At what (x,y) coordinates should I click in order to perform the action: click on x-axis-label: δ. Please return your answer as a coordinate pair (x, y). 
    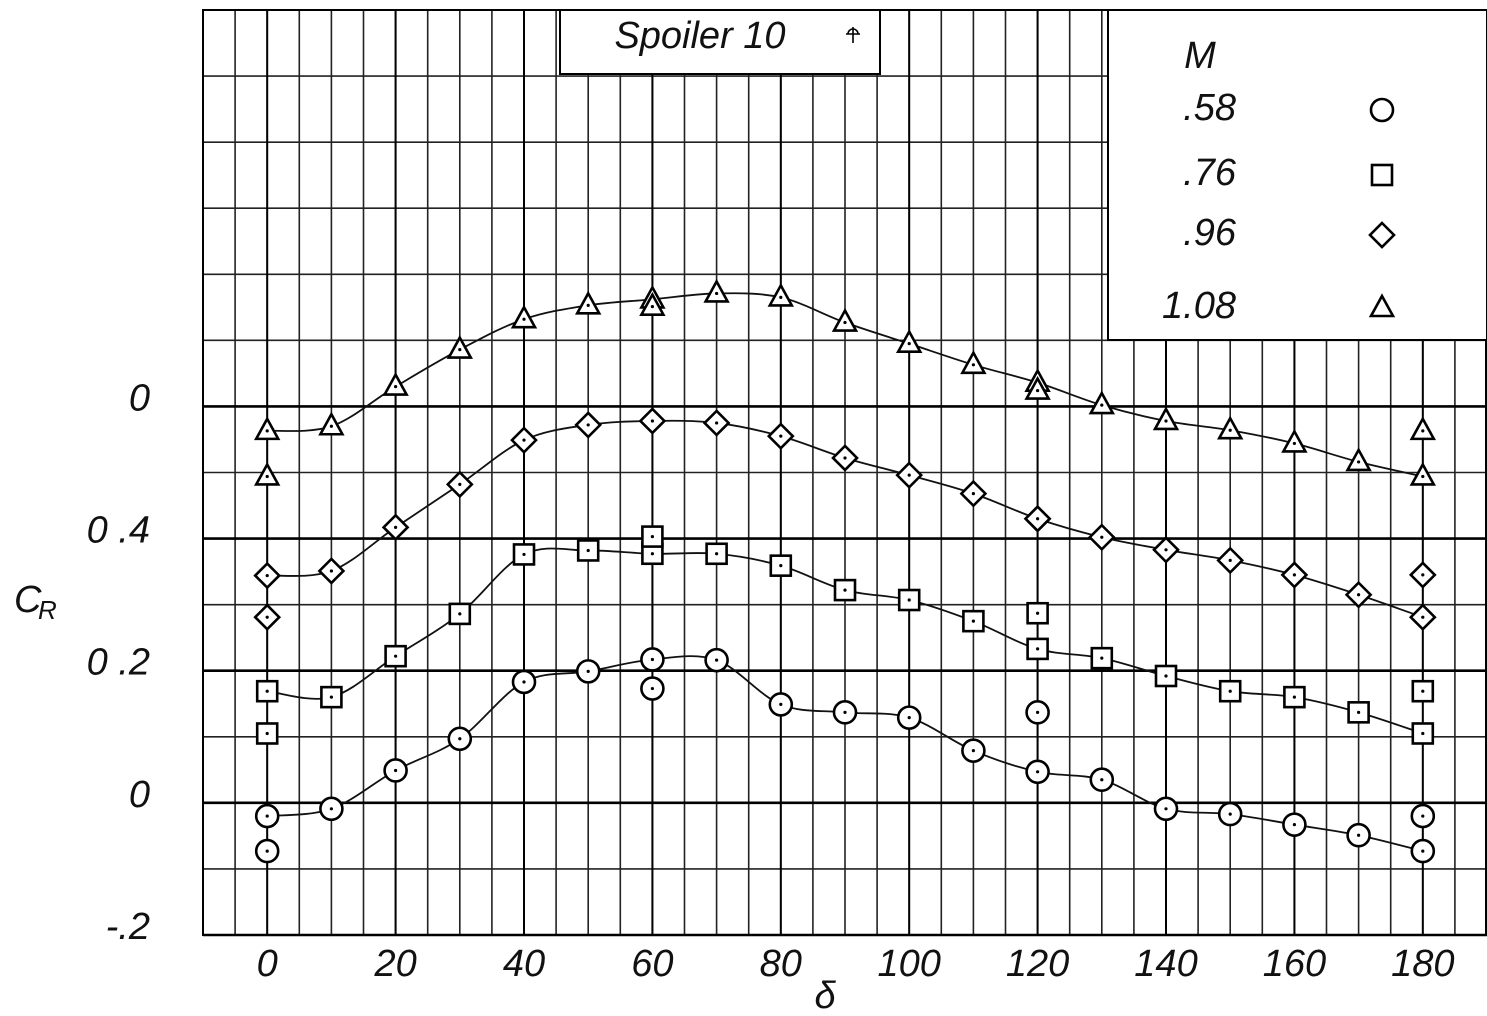
    Looking at the image, I should click on (825, 995).